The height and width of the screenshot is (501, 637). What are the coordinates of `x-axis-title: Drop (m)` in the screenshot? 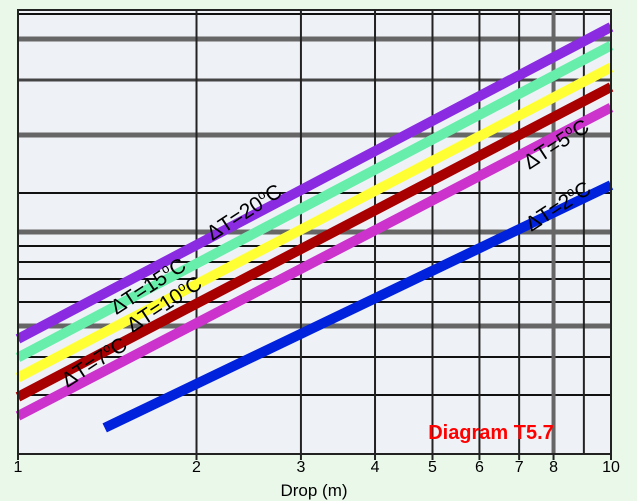 It's located at (313, 490).